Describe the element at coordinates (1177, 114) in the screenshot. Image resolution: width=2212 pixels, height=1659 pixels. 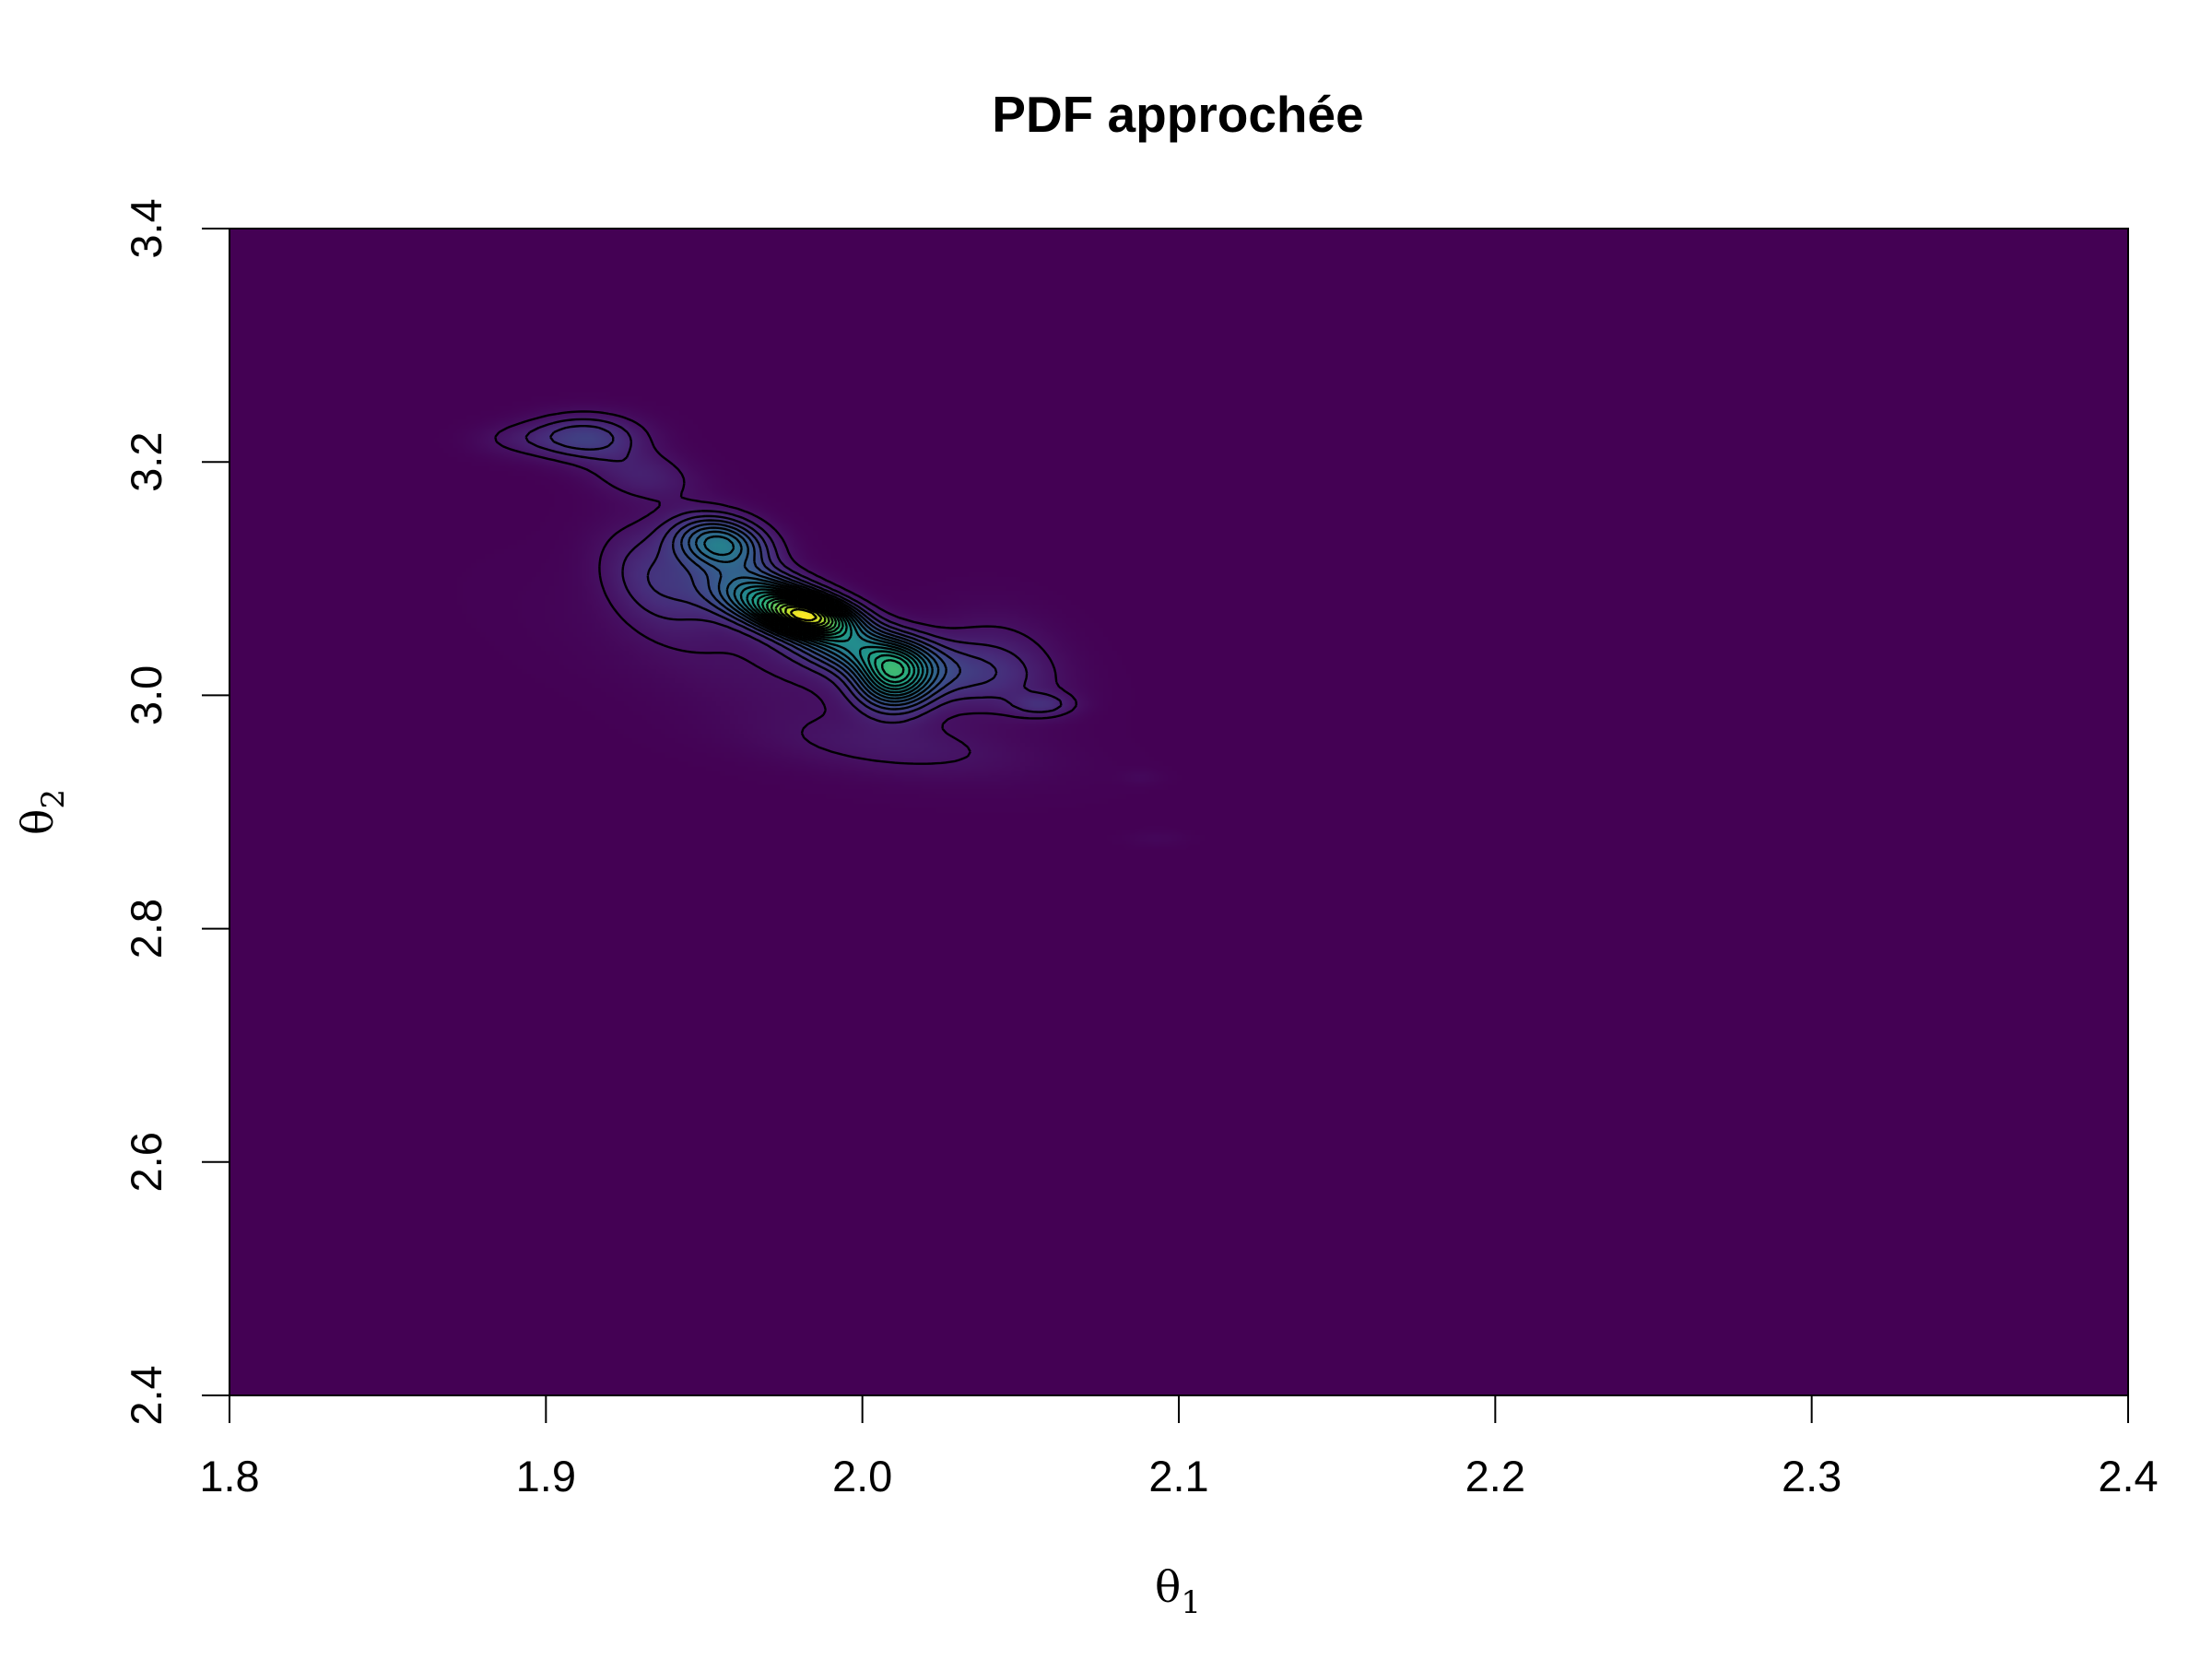
I see `chart-title: PDF approchée` at that location.